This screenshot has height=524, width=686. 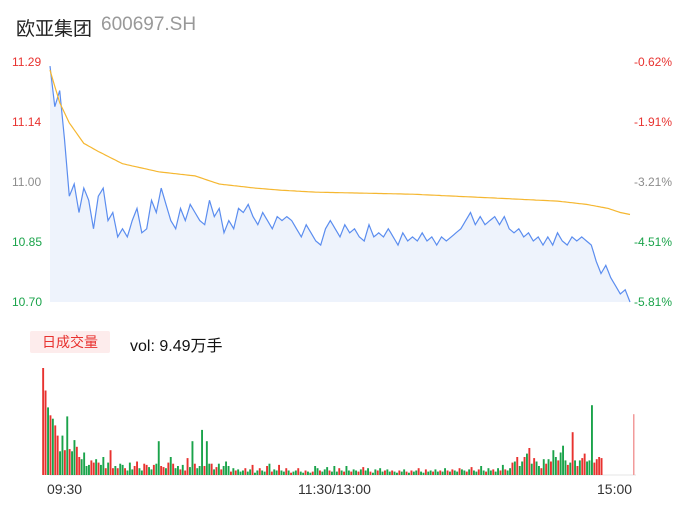 What do you see at coordinates (70, 342) in the screenshot?
I see `volume-tab: 日成交量` at bounding box center [70, 342].